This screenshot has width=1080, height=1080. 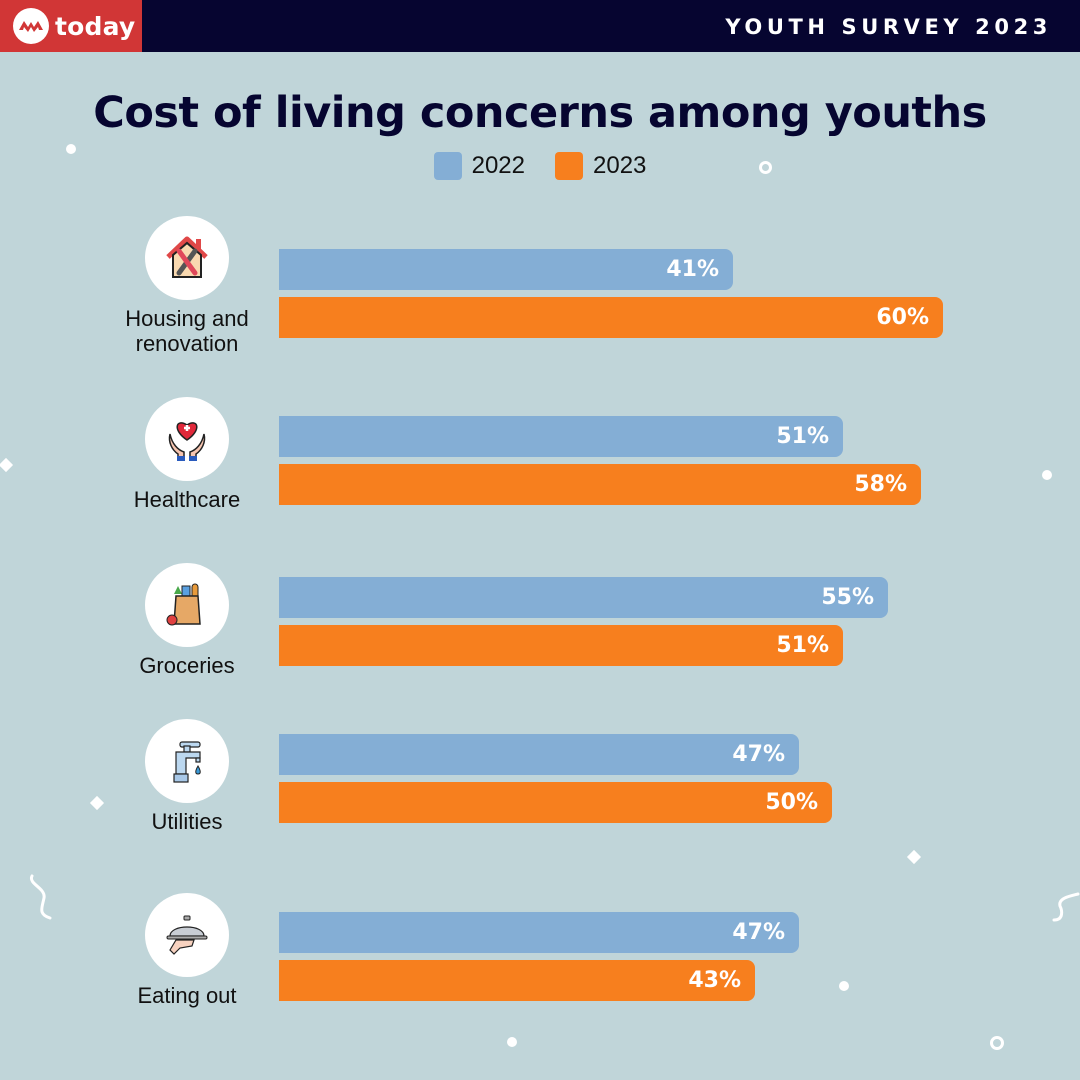 What do you see at coordinates (187, 343) in the screenshot?
I see `category-label-line: renovation` at bounding box center [187, 343].